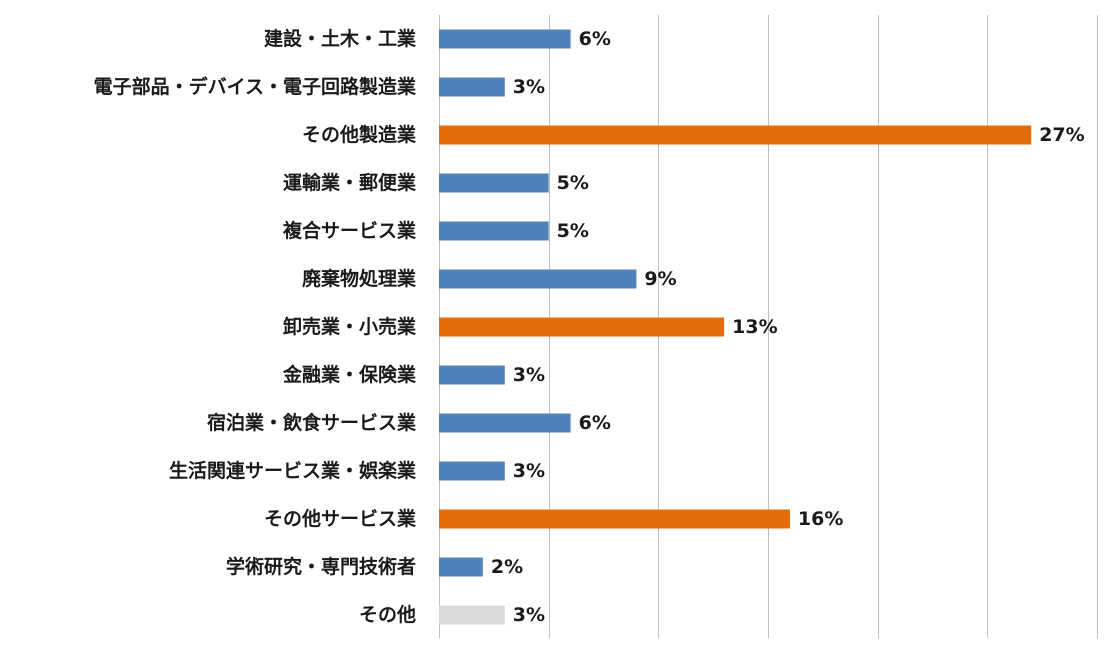  I want to click on category-label-1: 電子部品・デバイス・電子回路製造業, so click(255, 86).